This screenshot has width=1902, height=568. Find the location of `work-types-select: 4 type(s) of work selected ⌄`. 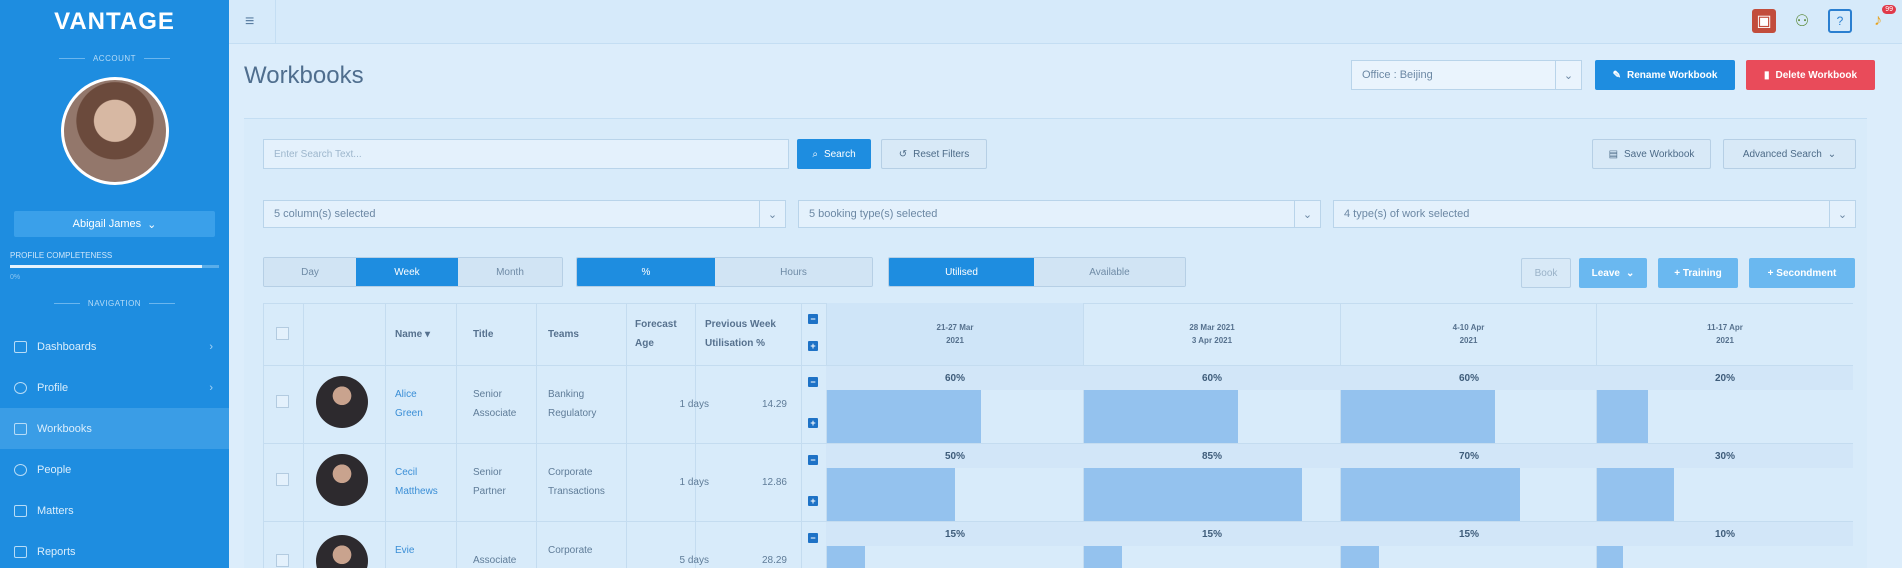

work-types-select: 4 type(s) of work selected ⌄ is located at coordinates (1594, 214).